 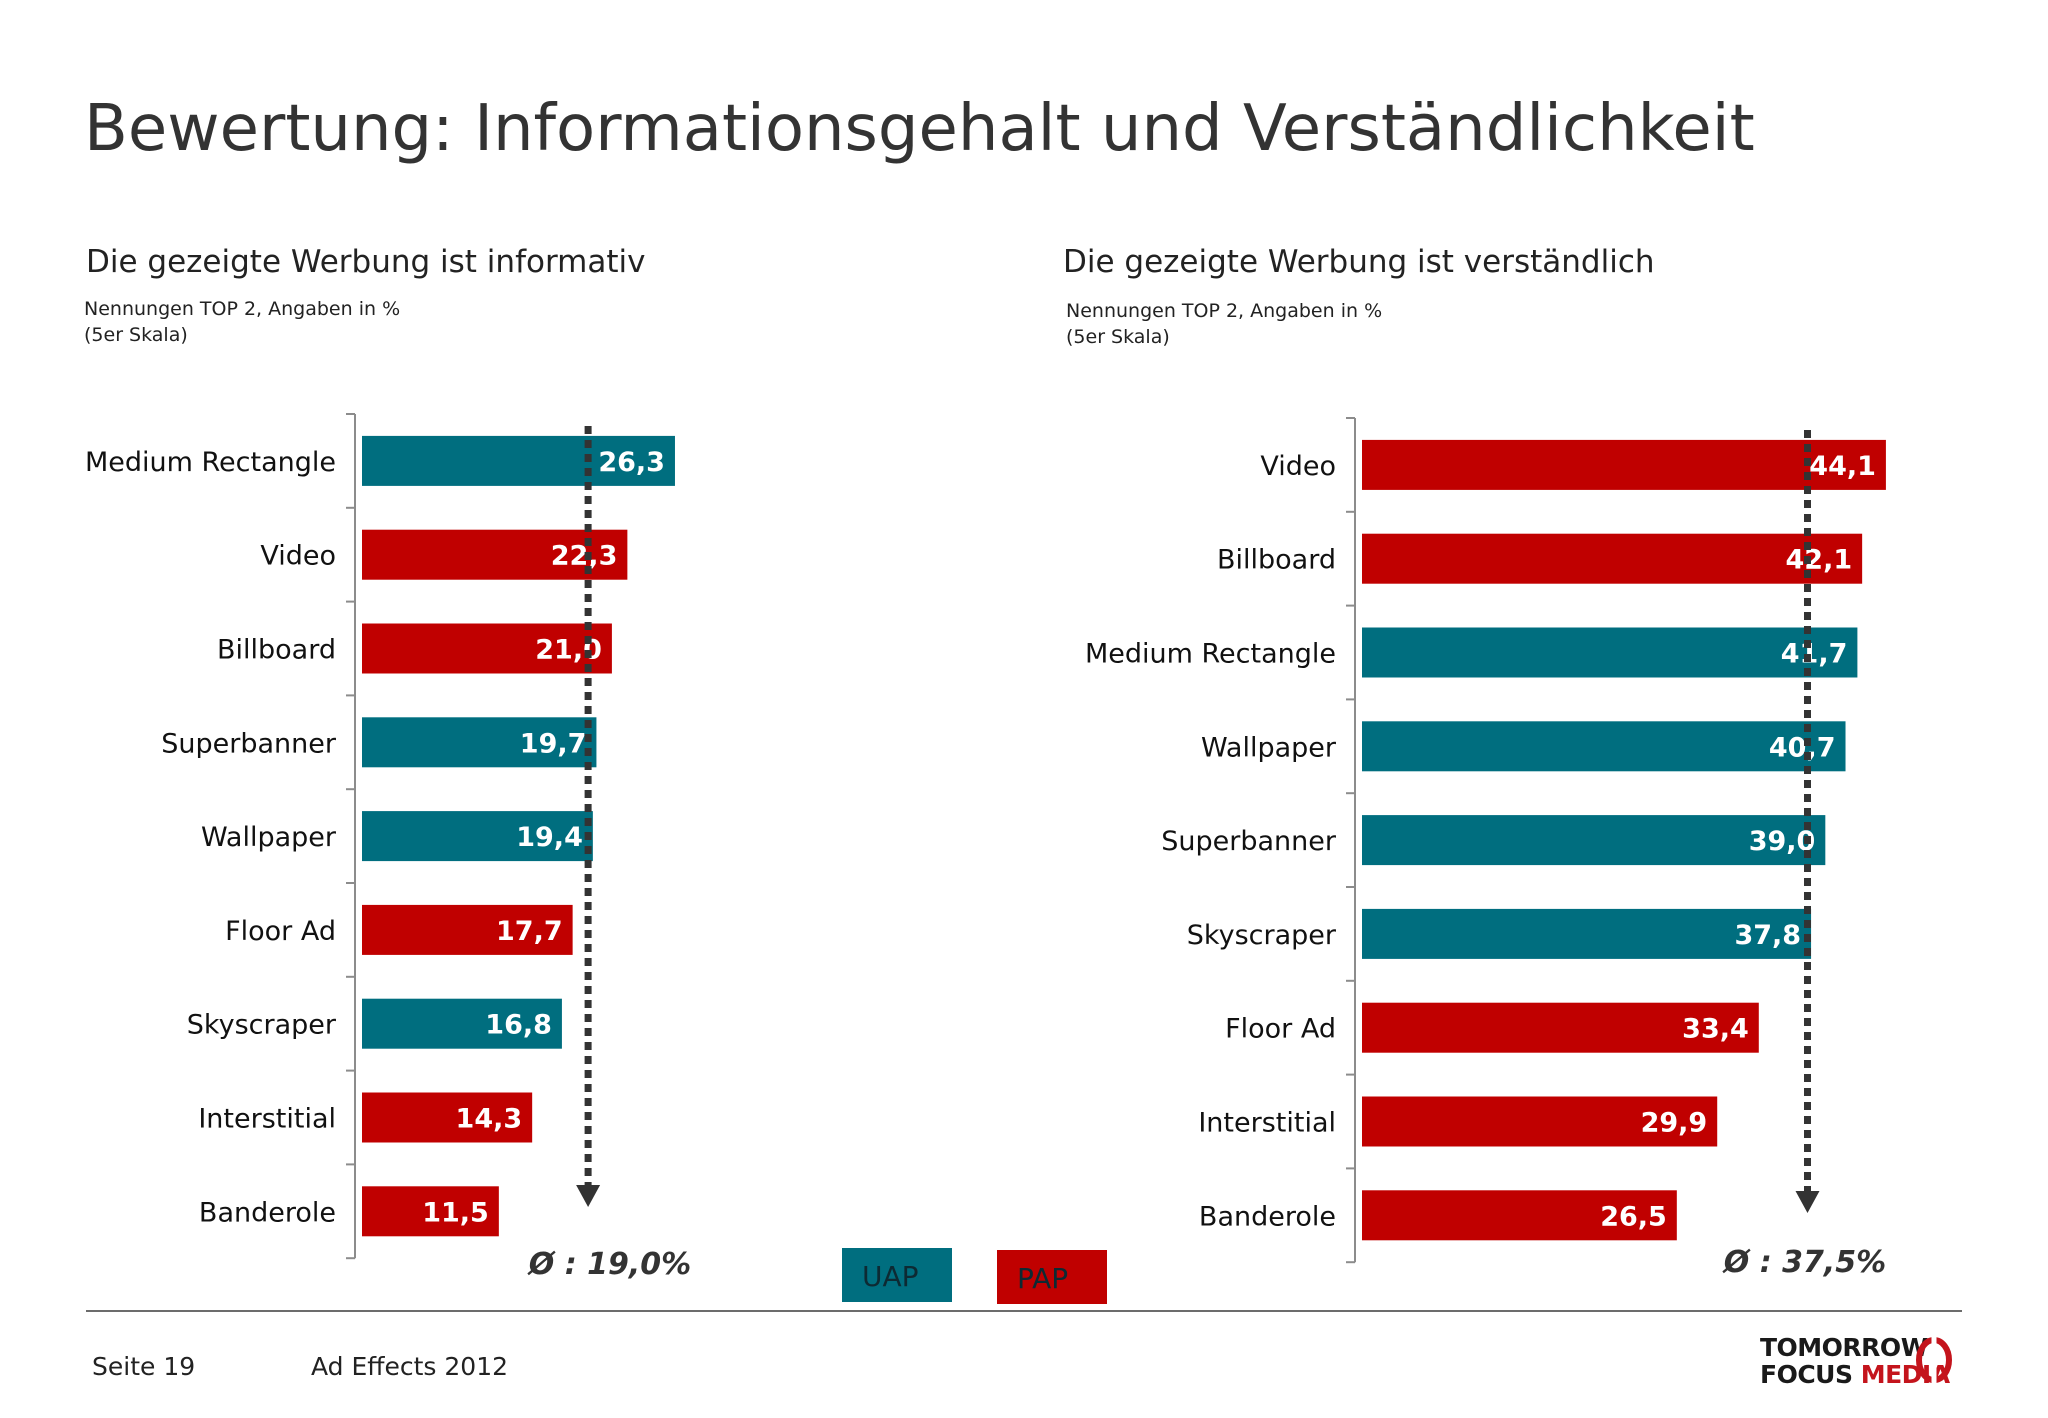 What do you see at coordinates (1280, 1029) in the screenshot?
I see `right-category-label-6: Floor Ad` at bounding box center [1280, 1029].